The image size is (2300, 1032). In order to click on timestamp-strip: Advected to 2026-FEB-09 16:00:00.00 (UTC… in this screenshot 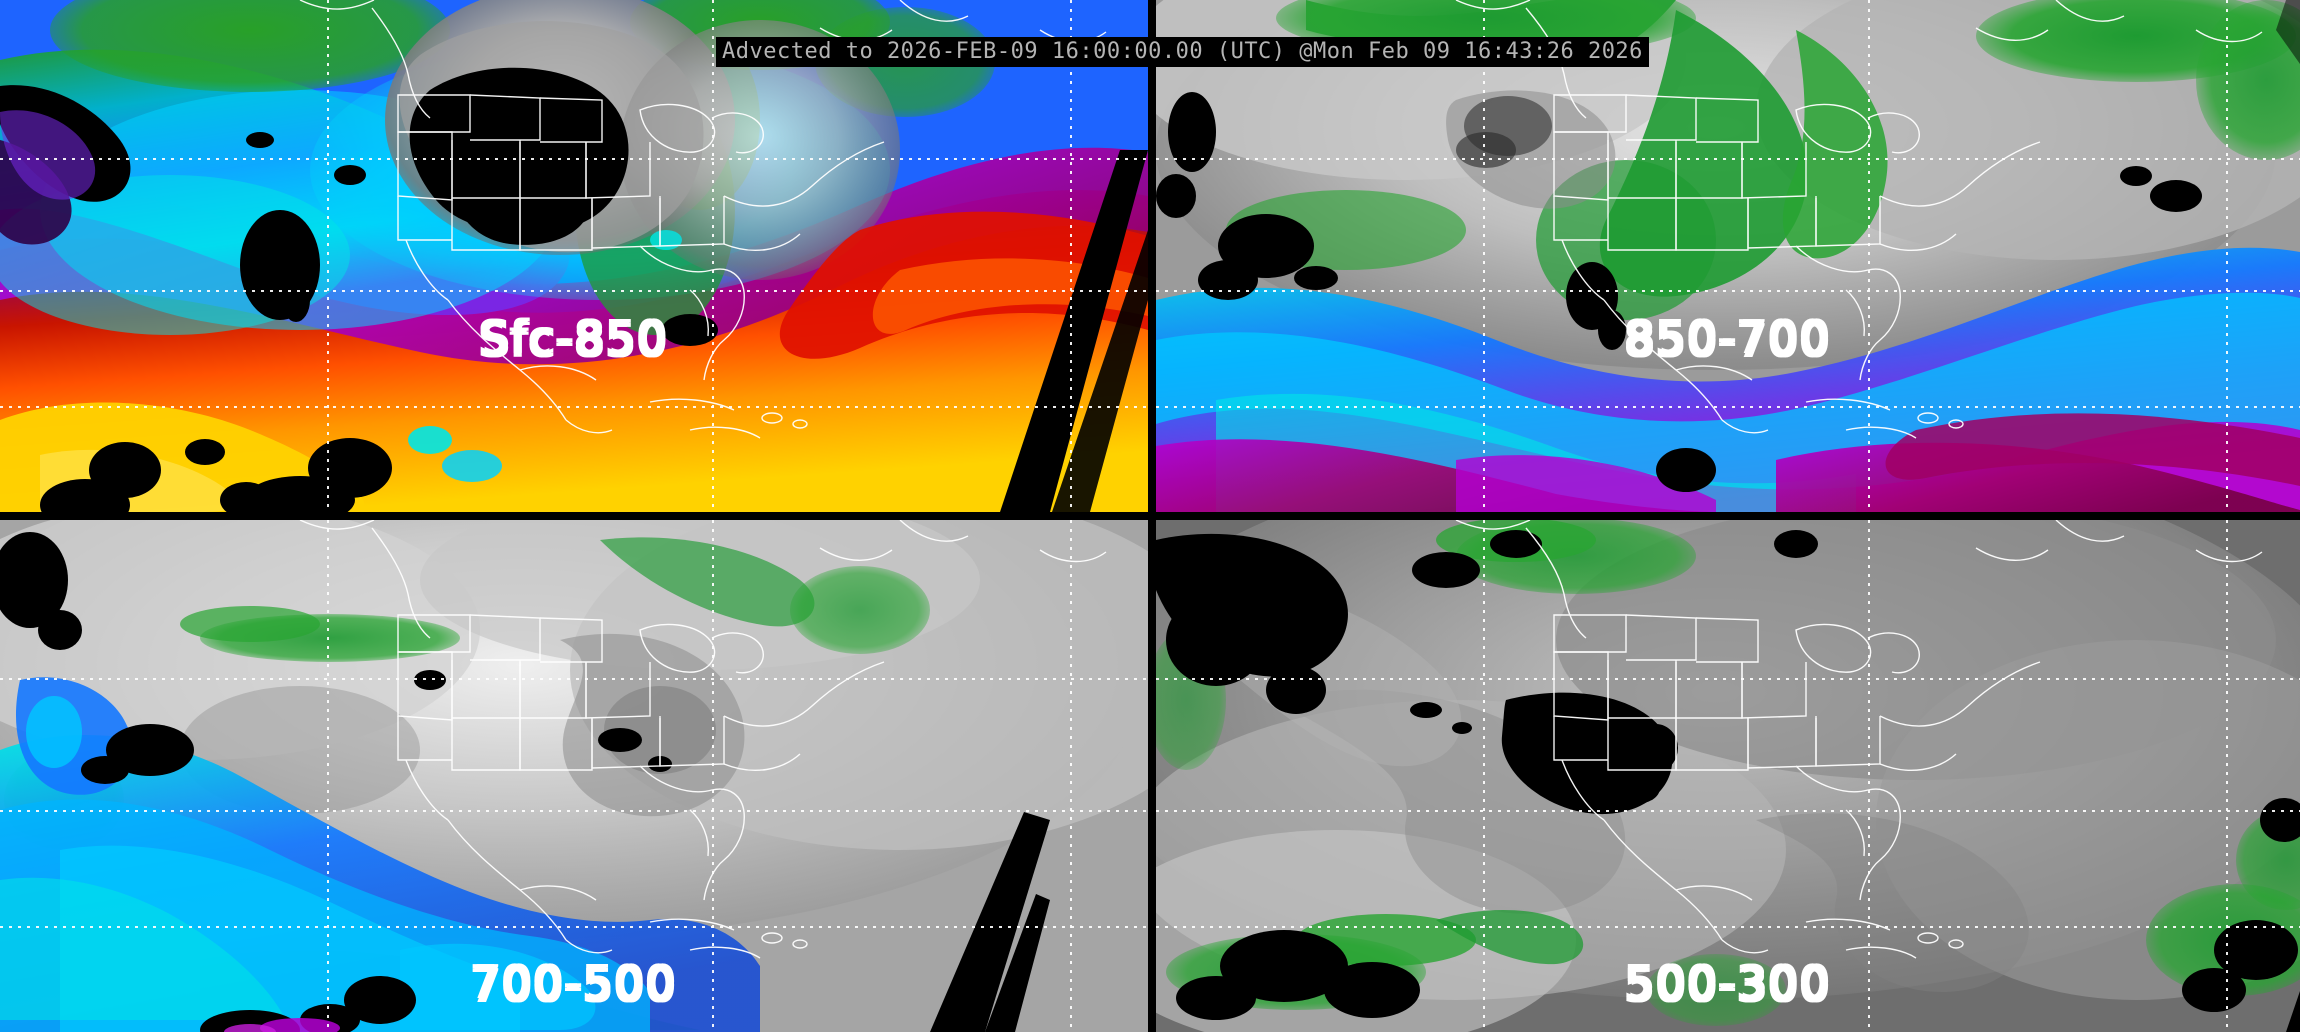, I will do `click(1182, 52)`.